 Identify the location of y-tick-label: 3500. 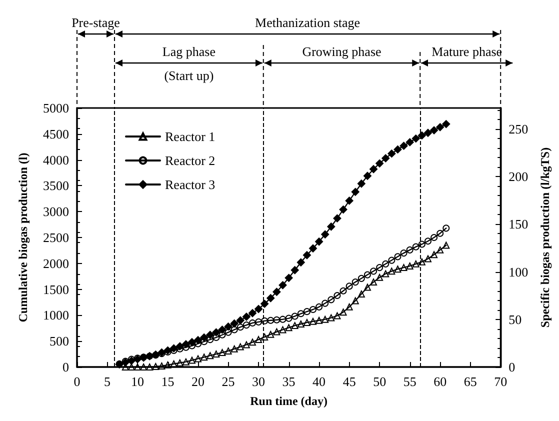
(56, 186).